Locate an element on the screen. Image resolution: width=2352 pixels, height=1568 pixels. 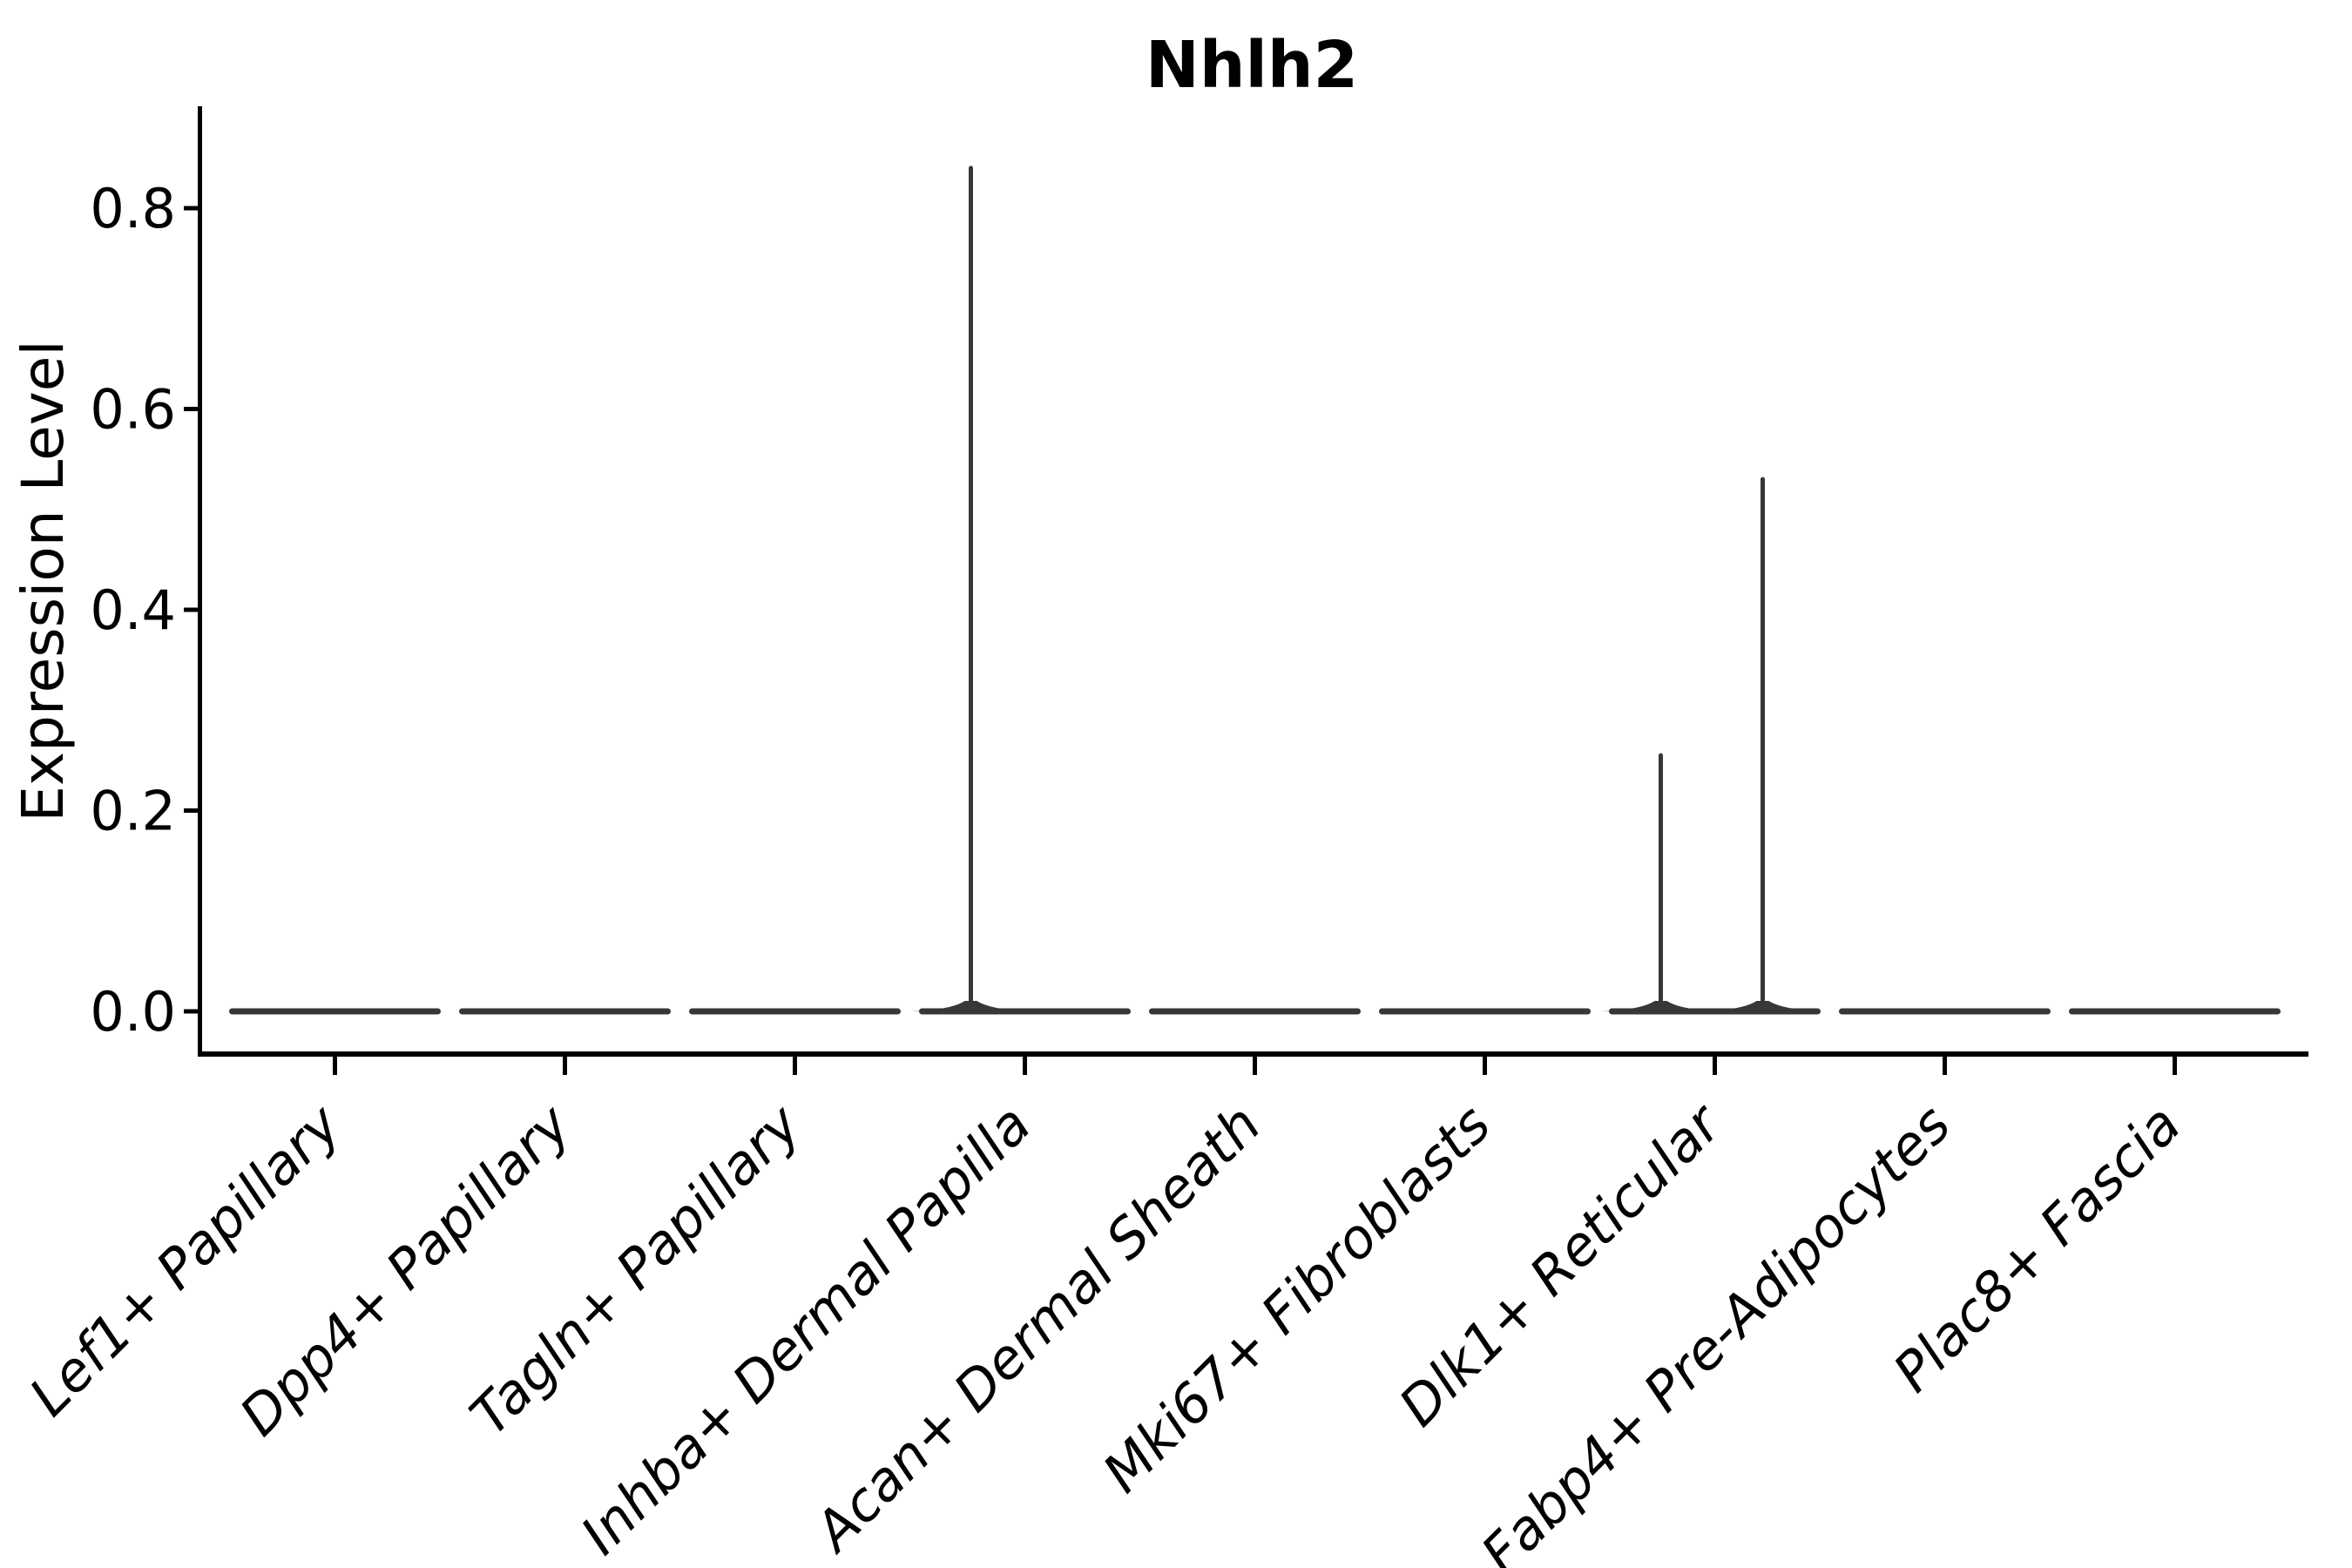
x-tick-label: Inhba+ Dermal Papilla is located at coordinates (806, 1329).